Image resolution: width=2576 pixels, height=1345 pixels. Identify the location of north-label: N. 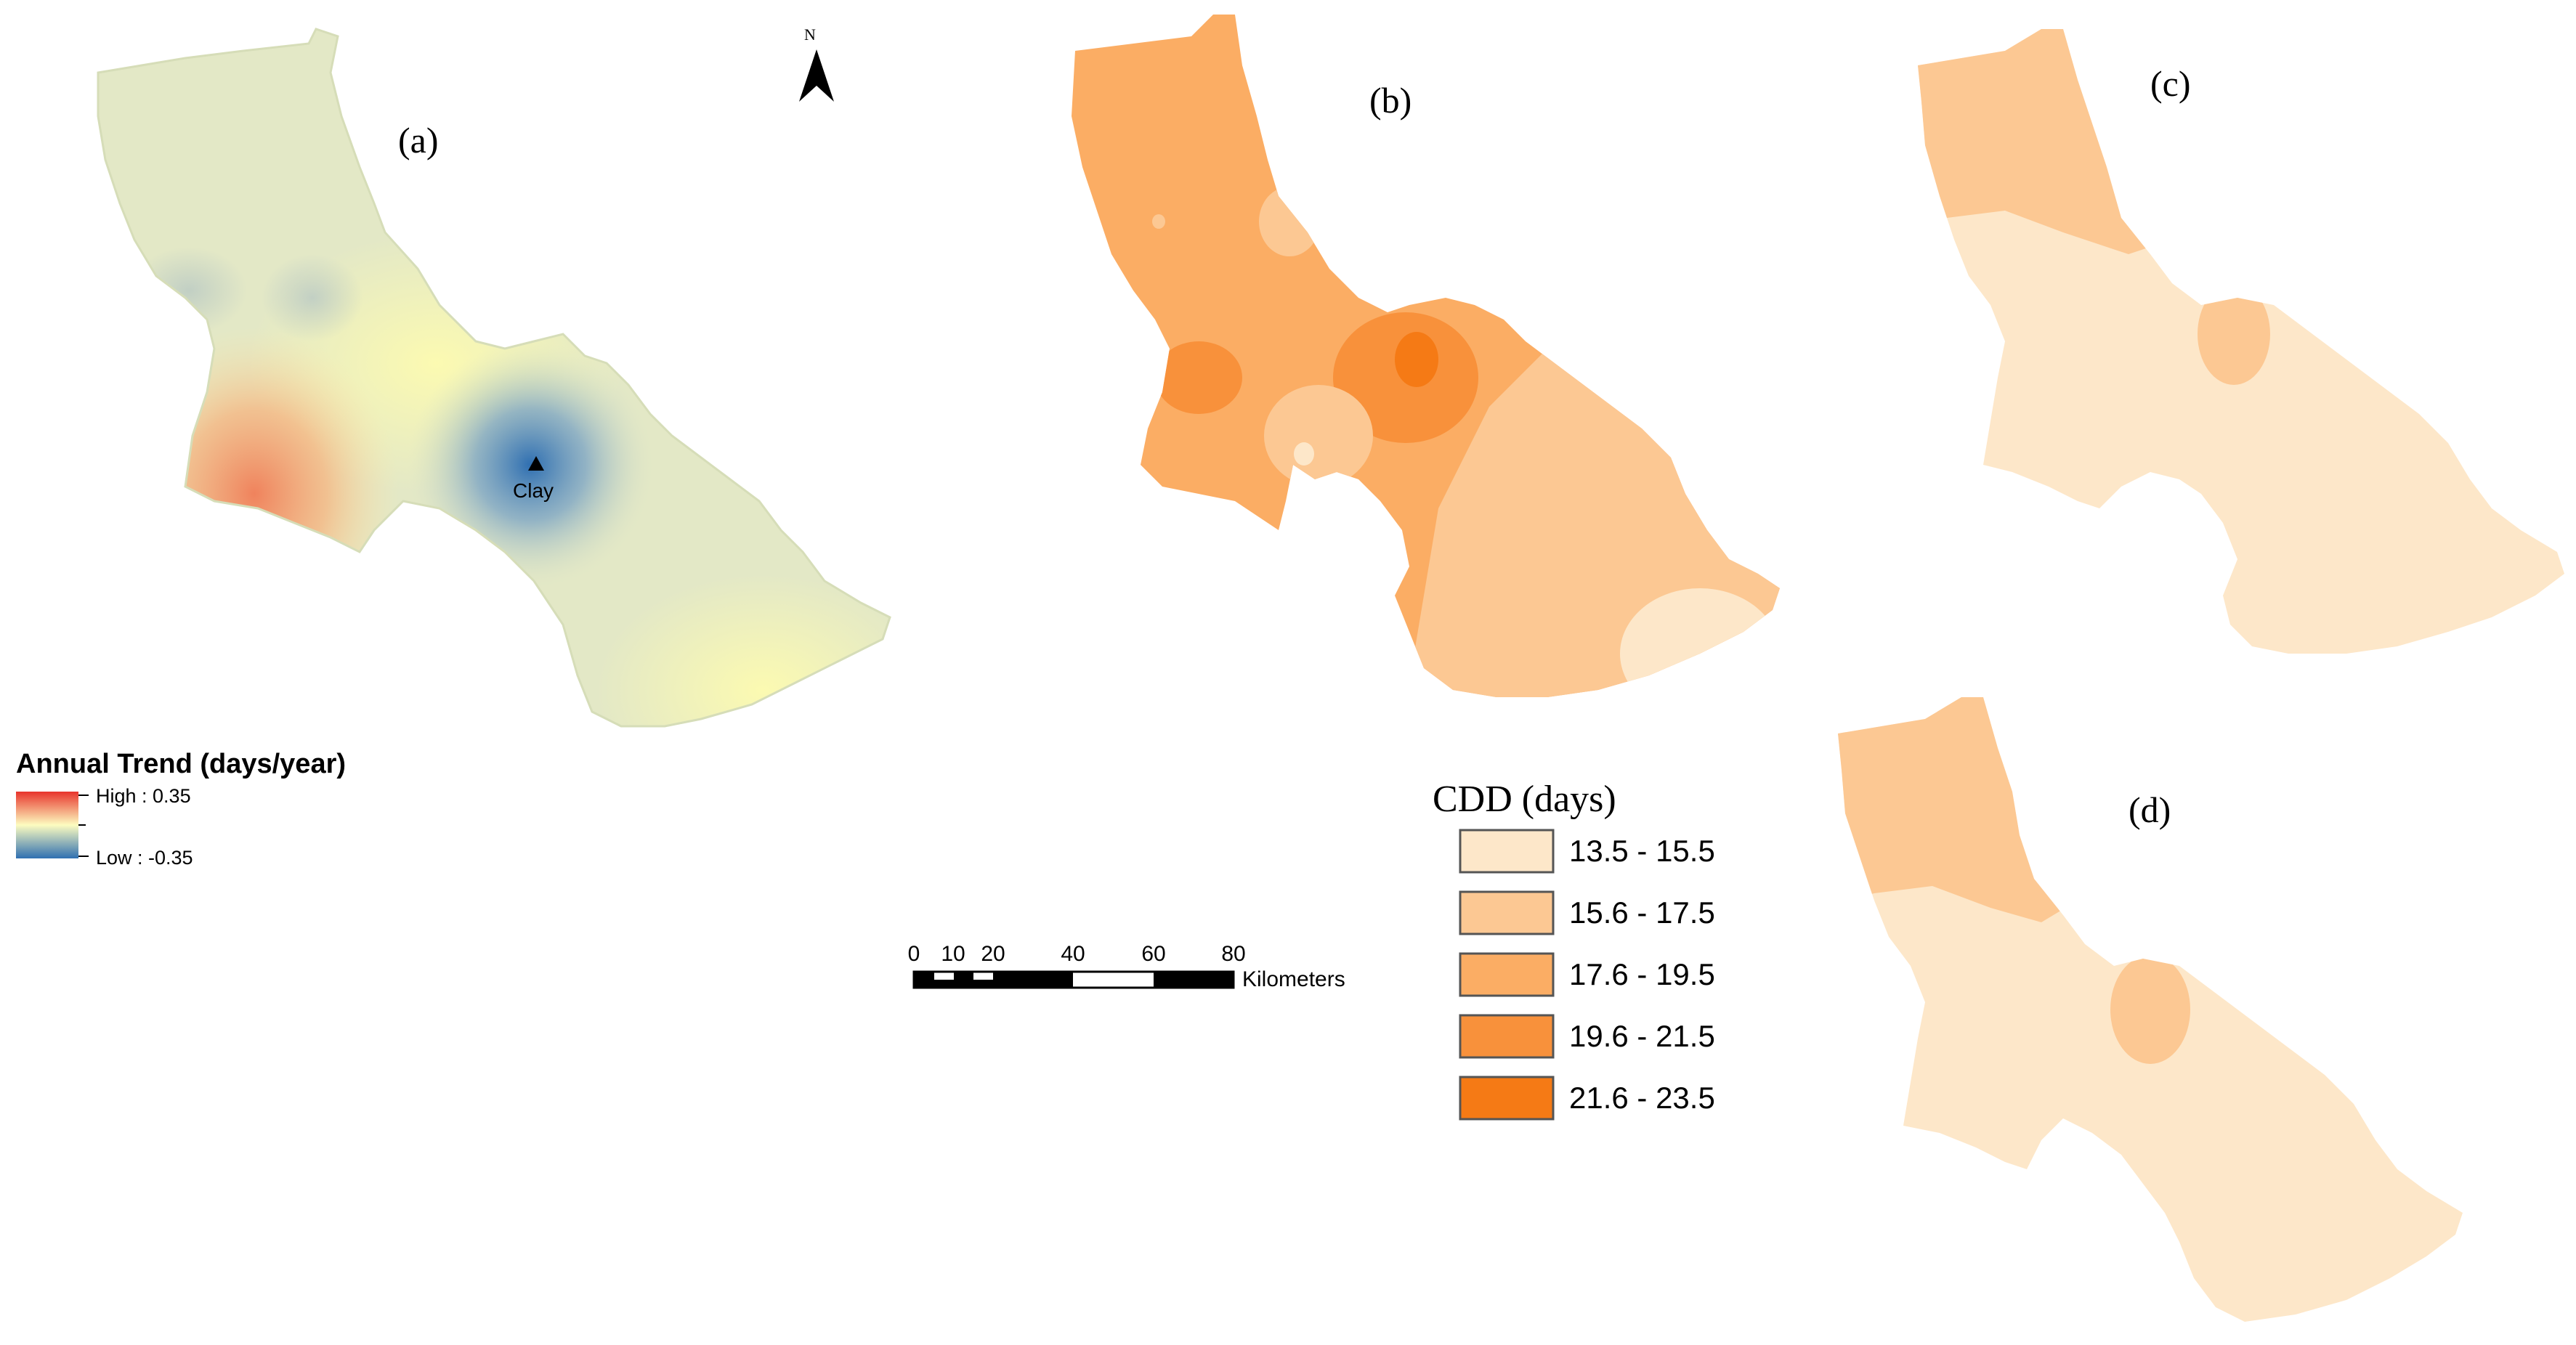
(810, 34).